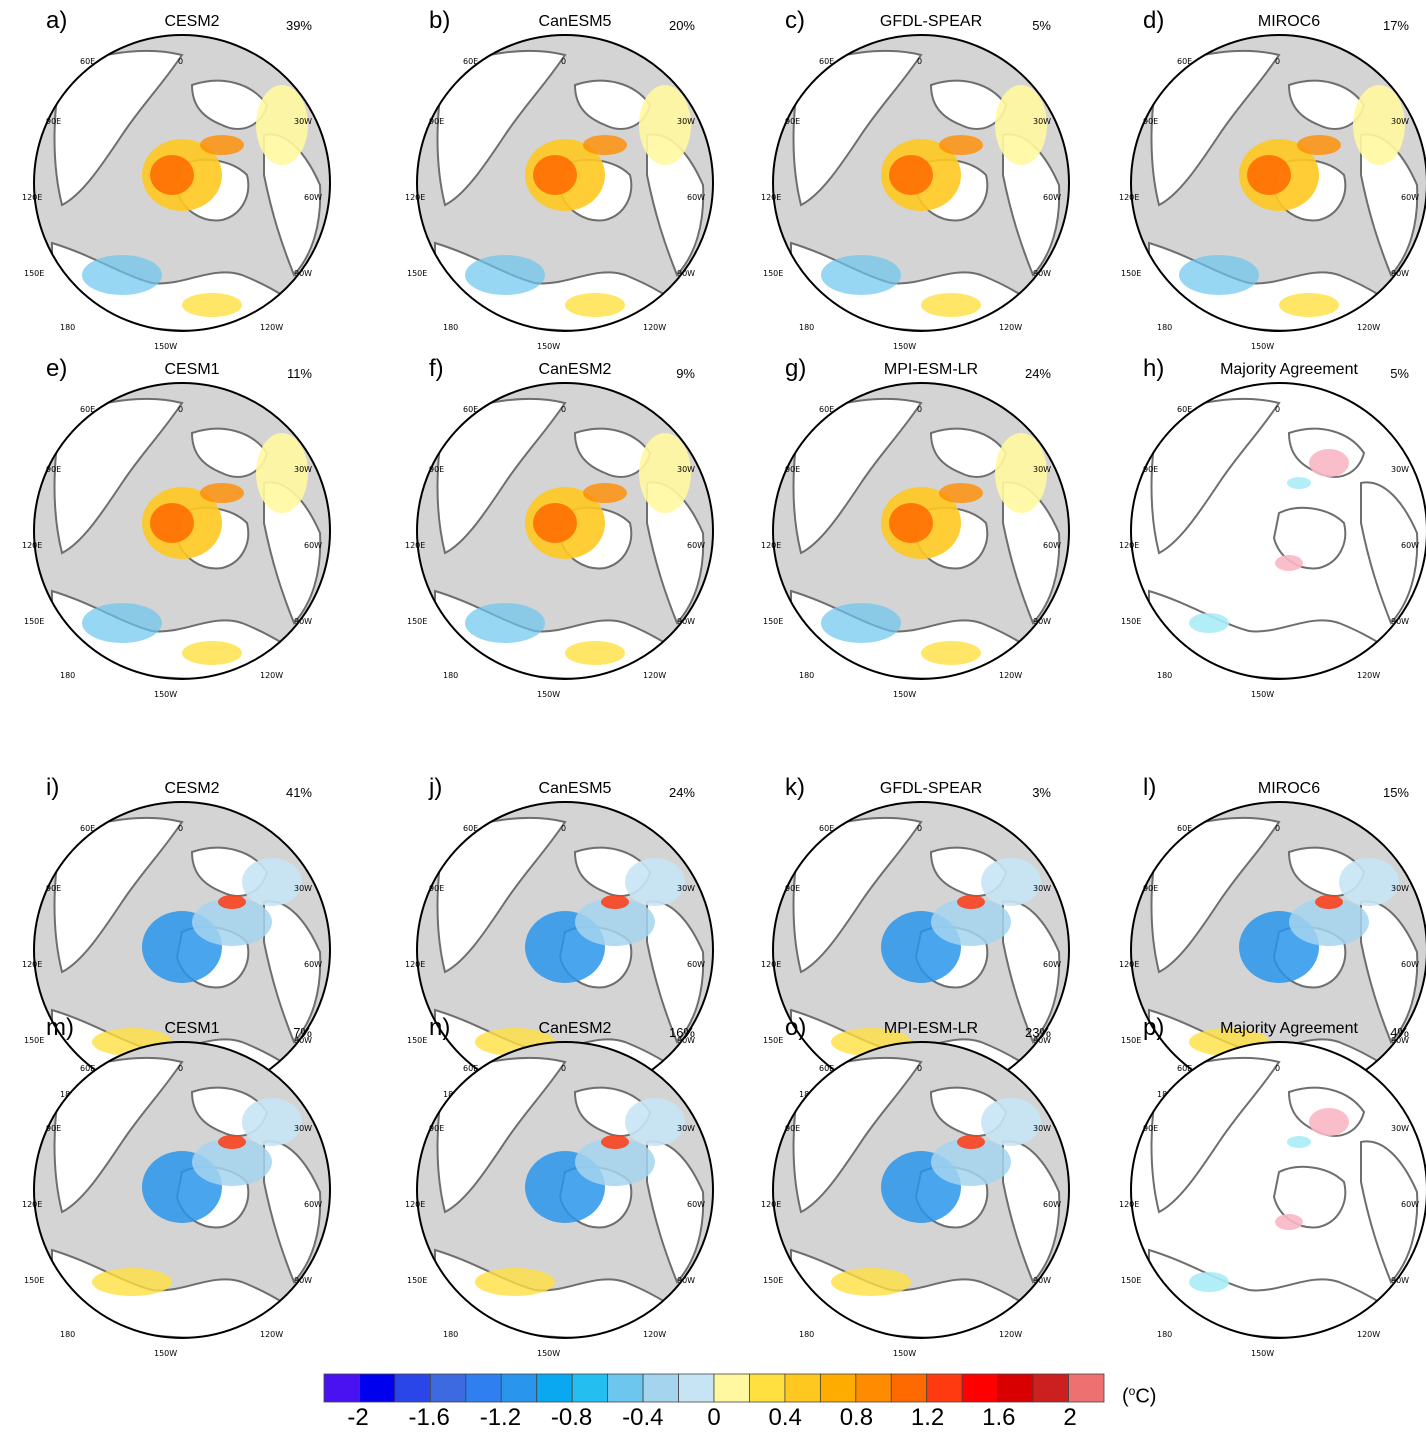 This screenshot has width=1426, height=1441. I want to click on panel-title: CanESM5, so click(575, 788).